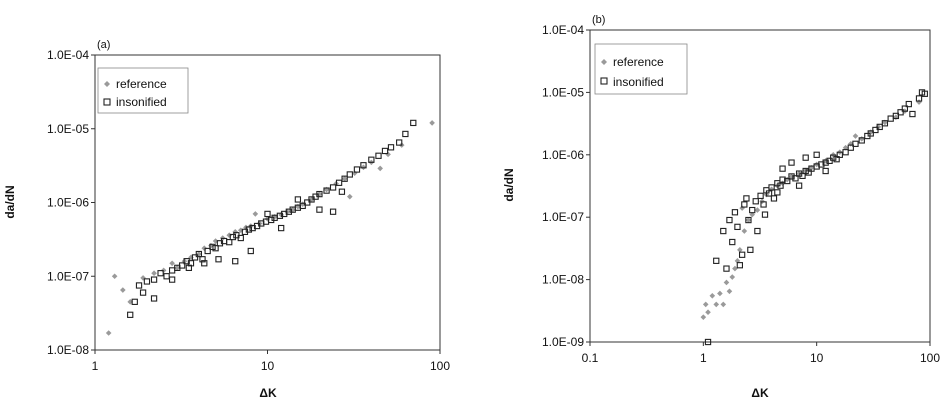 Image resolution: width=940 pixels, height=401 pixels. What do you see at coordinates (604, 62) in the screenshot?
I see `legend-marker-reference-b` at bounding box center [604, 62].